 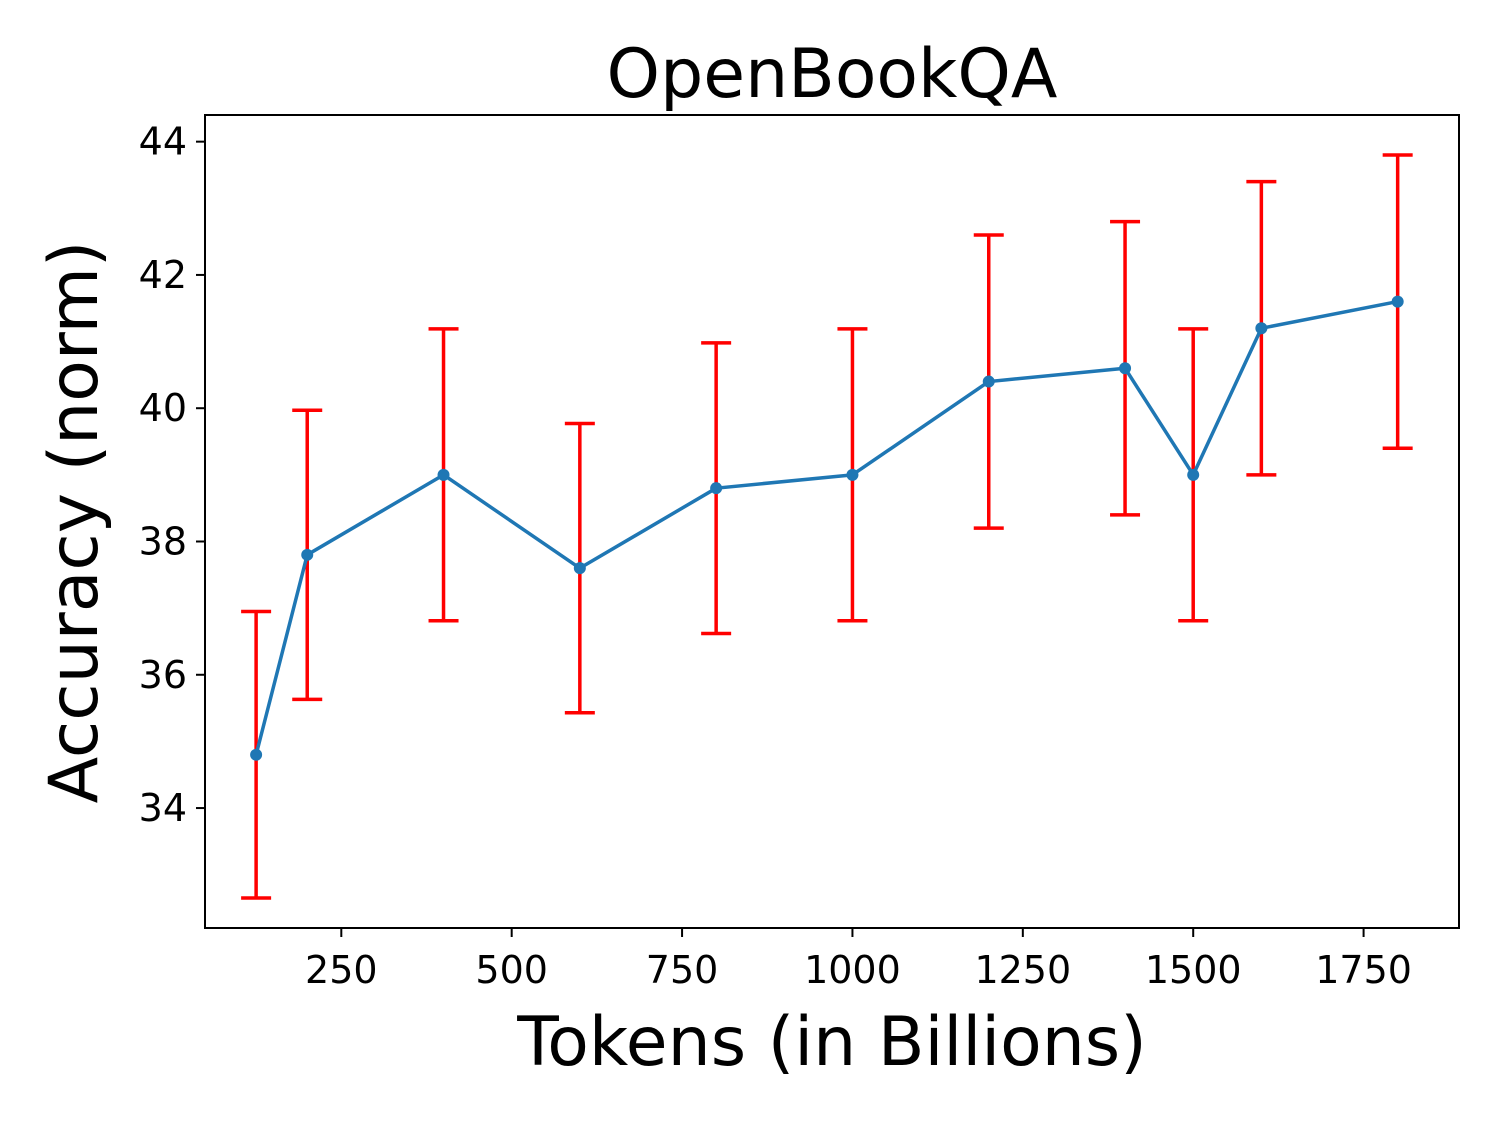 What do you see at coordinates (1022, 970) in the screenshot?
I see `x-tick-label: 1250` at bounding box center [1022, 970].